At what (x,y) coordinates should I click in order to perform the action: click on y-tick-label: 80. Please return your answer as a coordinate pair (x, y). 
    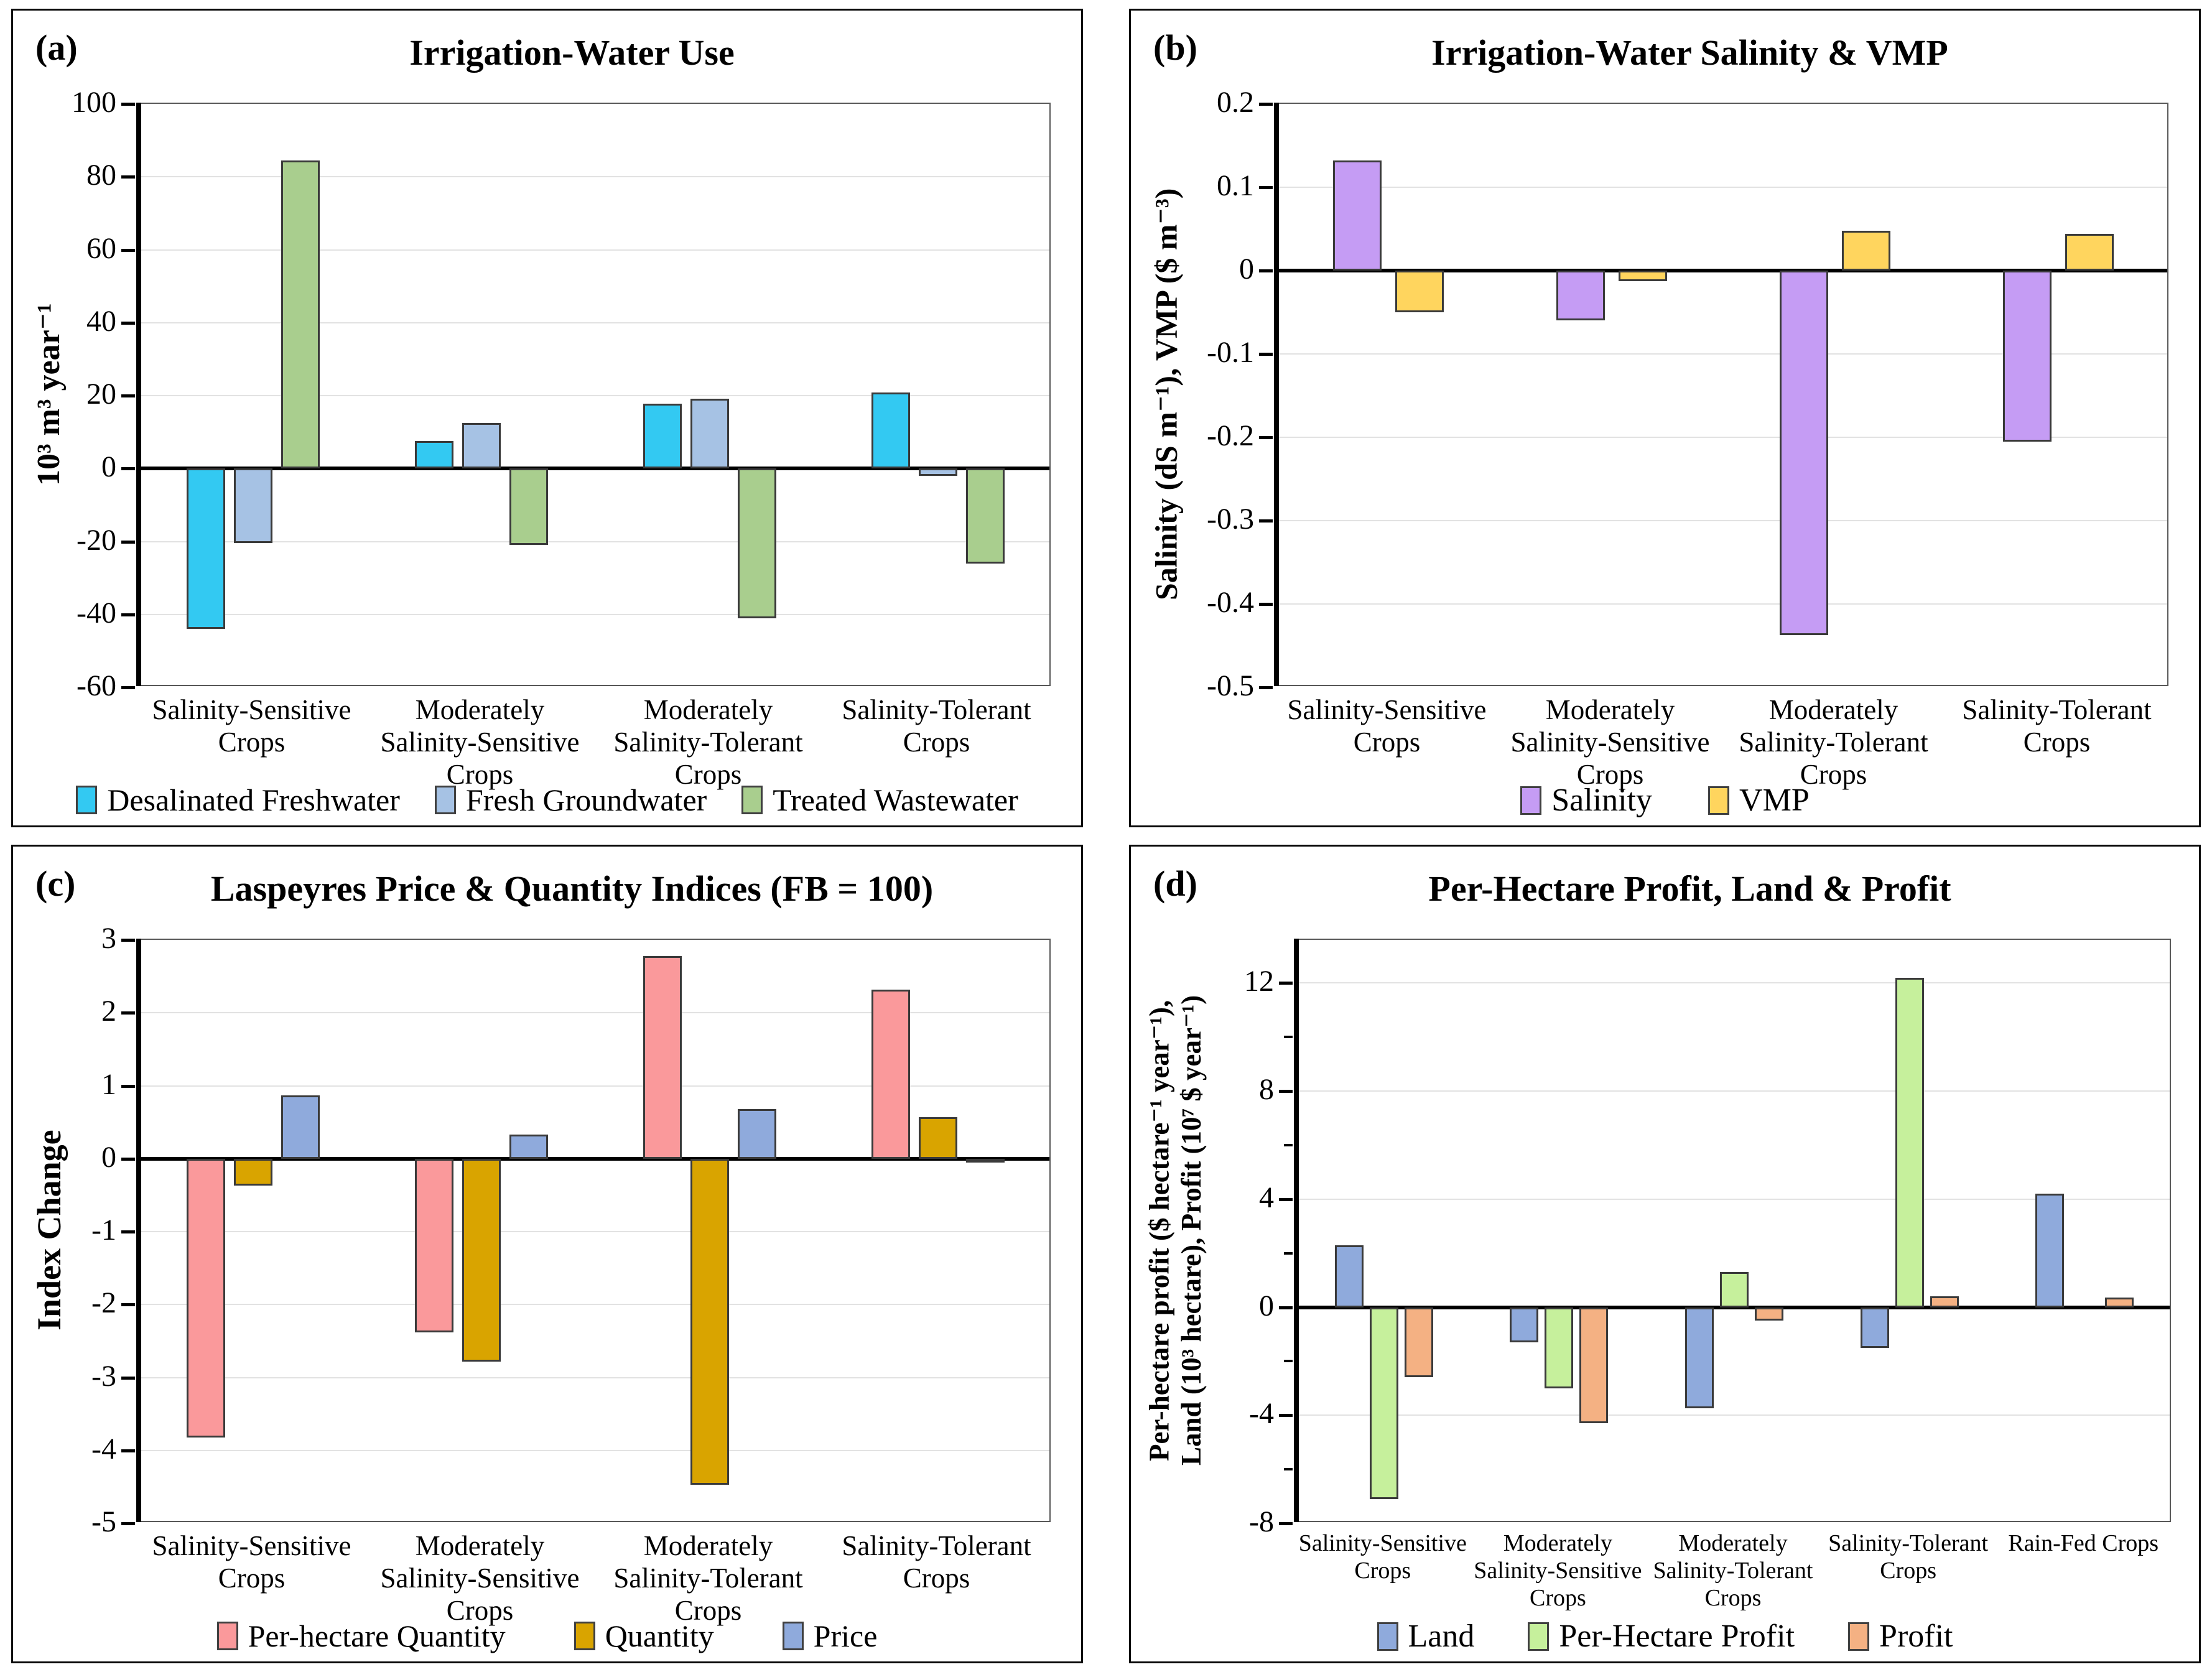
    Looking at the image, I should click on (101, 175).